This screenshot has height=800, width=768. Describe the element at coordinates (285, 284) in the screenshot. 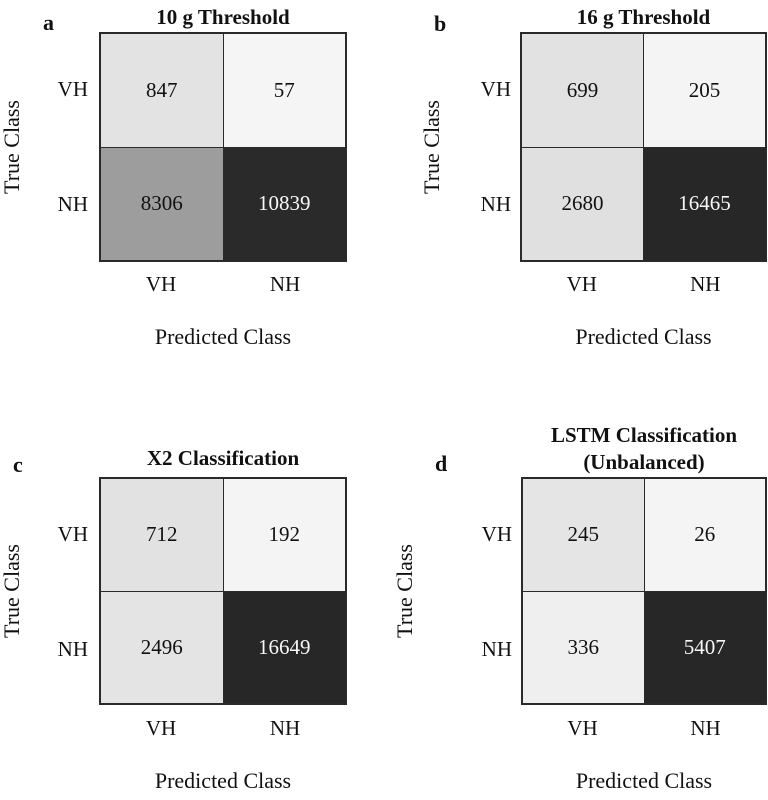

I see `col-label-a-nh: NH` at that location.